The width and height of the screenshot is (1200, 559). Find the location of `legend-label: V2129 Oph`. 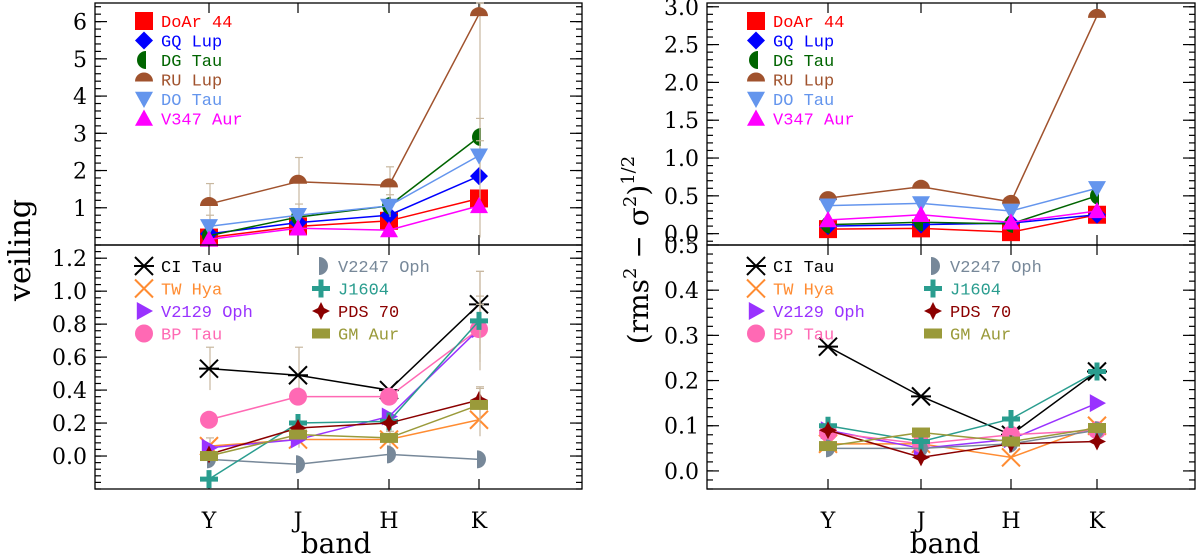

legend-label: V2129 Oph is located at coordinates (207, 313).